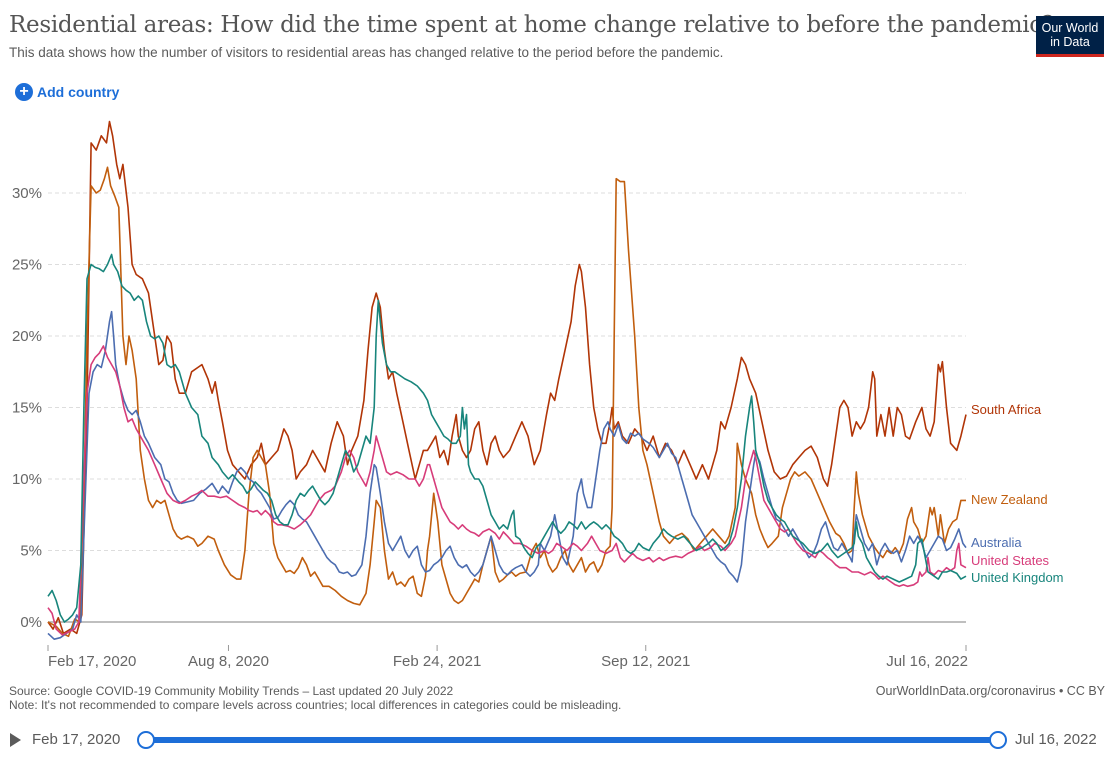 The width and height of the screenshot is (1117, 762). What do you see at coordinates (78, 92) in the screenshot?
I see `add-country-label: Add country` at bounding box center [78, 92].